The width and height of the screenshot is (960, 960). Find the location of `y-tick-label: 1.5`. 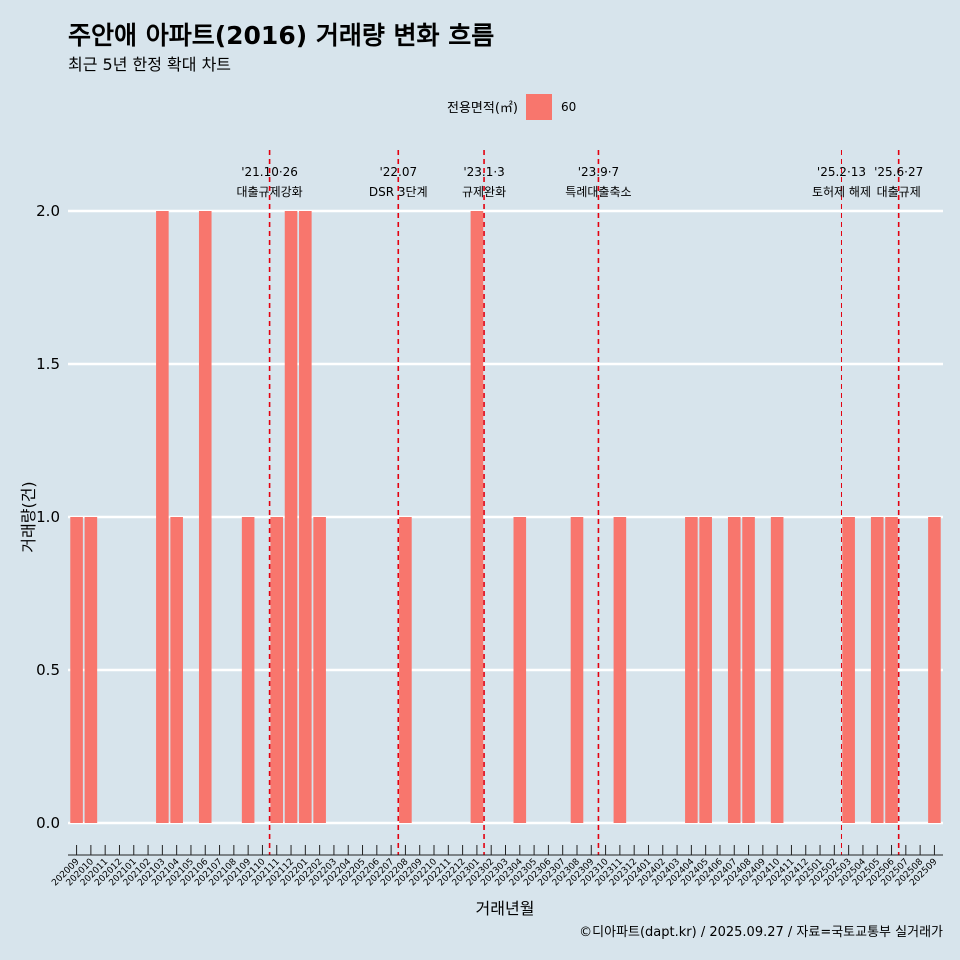

y-tick-label: 1.5 is located at coordinates (48, 364).